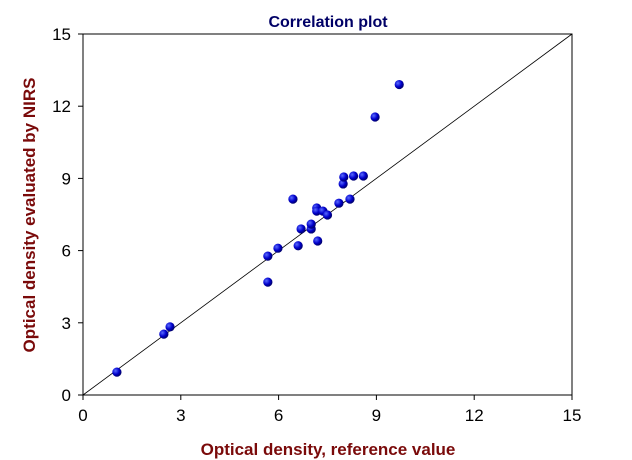 The height and width of the screenshot is (460, 632). Describe the element at coordinates (329, 410) in the screenshot. I see `x-axis: 0 3 6 9 12 15` at that location.